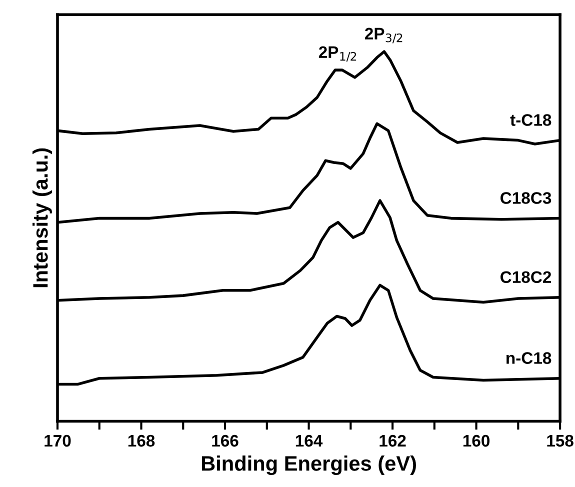 The height and width of the screenshot is (487, 575). What do you see at coordinates (560, 440) in the screenshot?
I see `x-tick-label: 158` at bounding box center [560, 440].